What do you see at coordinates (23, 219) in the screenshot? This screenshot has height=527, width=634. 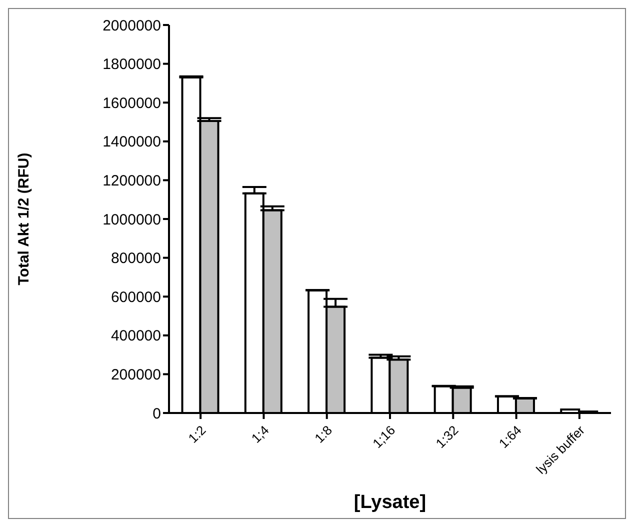 I see `y-axis-title: Total Akt 1/2 (RFU)` at bounding box center [23, 219].